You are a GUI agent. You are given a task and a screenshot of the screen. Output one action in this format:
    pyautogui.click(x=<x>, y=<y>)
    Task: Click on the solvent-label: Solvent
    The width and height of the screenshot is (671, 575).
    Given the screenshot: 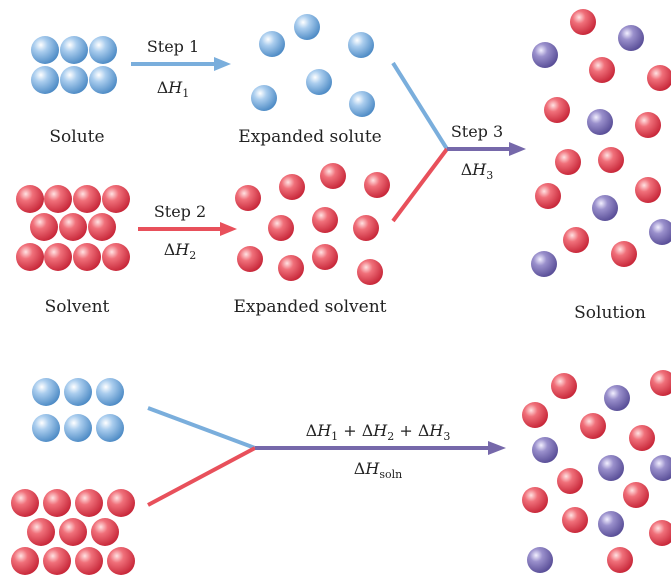 What is the action you would take?
    pyautogui.click(x=77, y=307)
    